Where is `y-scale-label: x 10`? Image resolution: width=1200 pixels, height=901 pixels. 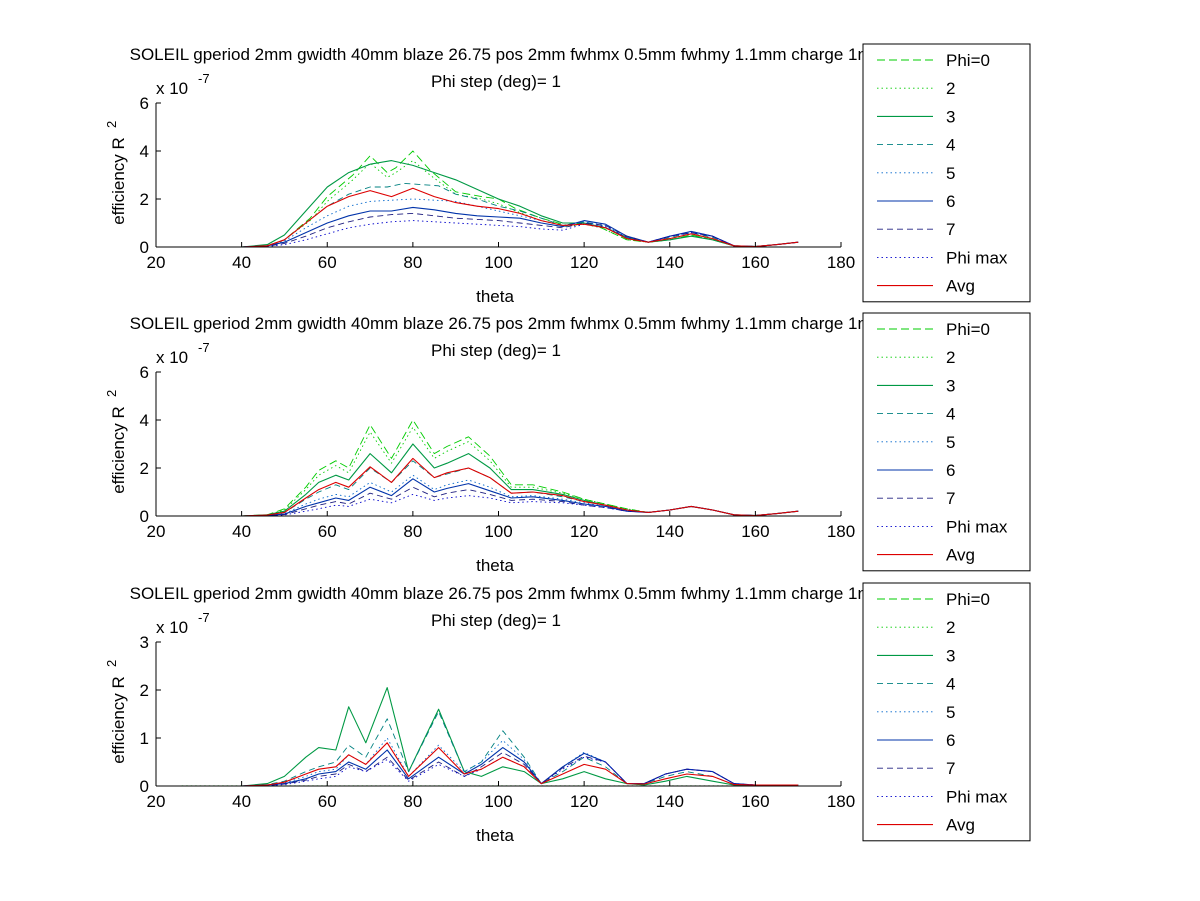
y-scale-label: x 10 is located at coordinates (172, 88).